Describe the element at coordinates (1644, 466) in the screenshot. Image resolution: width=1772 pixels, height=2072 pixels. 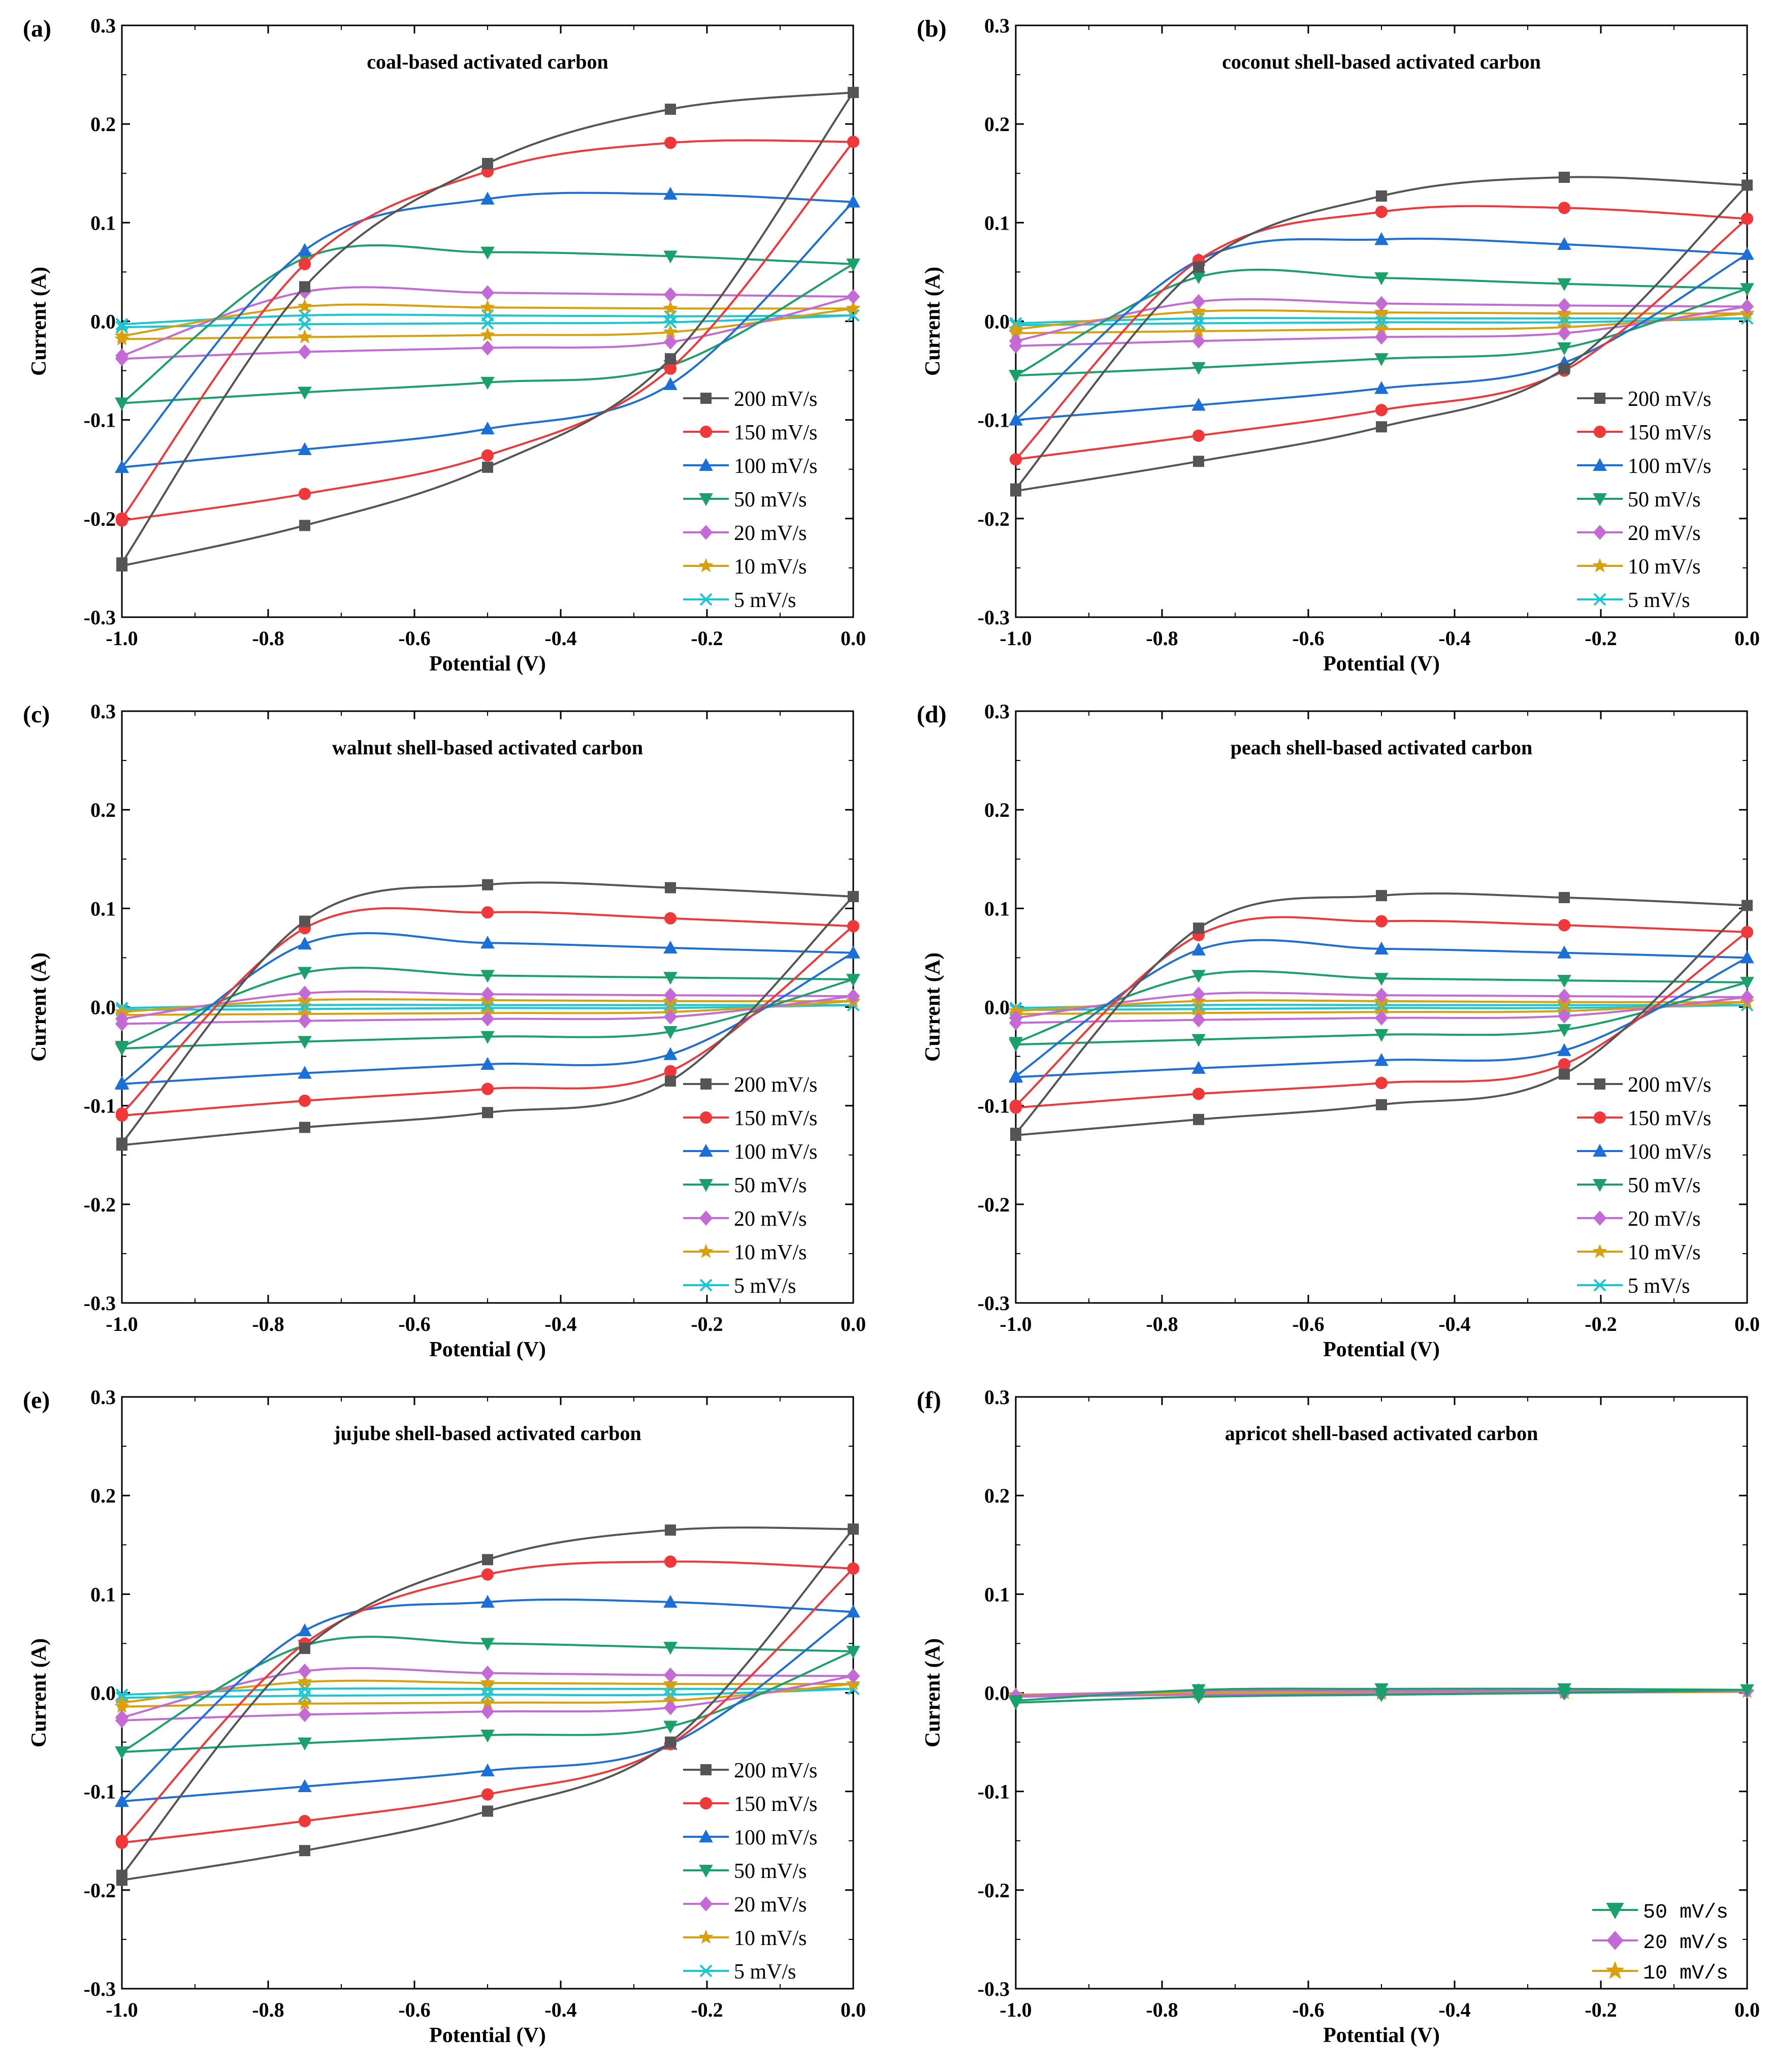
I see `legend-entry-100-mv-s: 100 mV/s` at that location.